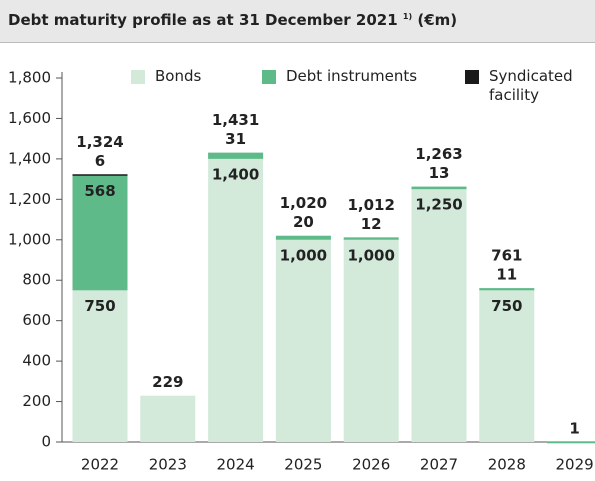 This screenshot has height=481, width=595. What do you see at coordinates (46, 442) in the screenshot?
I see `y-tick-label: 0` at bounding box center [46, 442].